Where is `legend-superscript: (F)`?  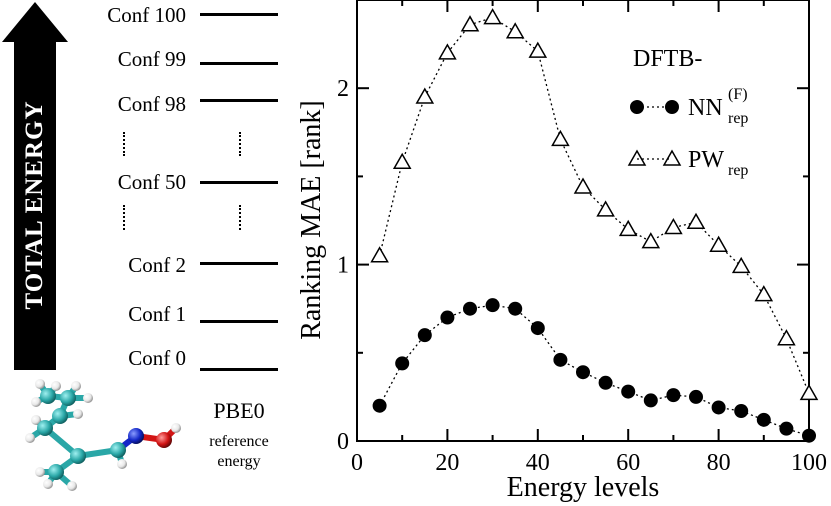 legend-superscript: (F) is located at coordinates (738, 94).